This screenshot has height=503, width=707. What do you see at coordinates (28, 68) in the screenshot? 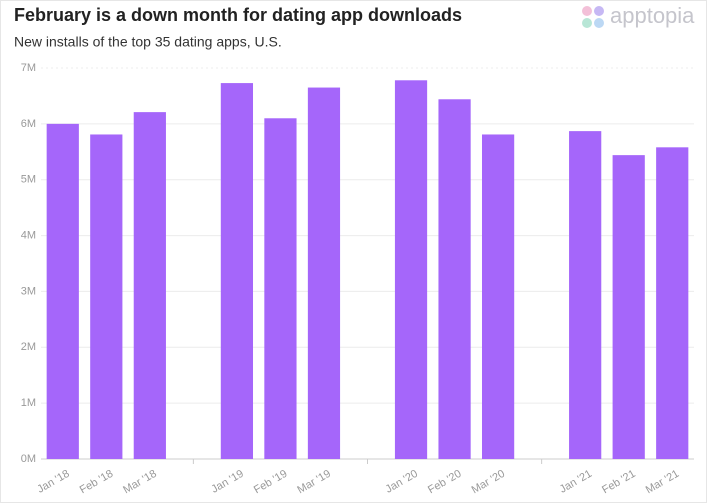
I see `y-tick-label: 7M` at bounding box center [28, 68].